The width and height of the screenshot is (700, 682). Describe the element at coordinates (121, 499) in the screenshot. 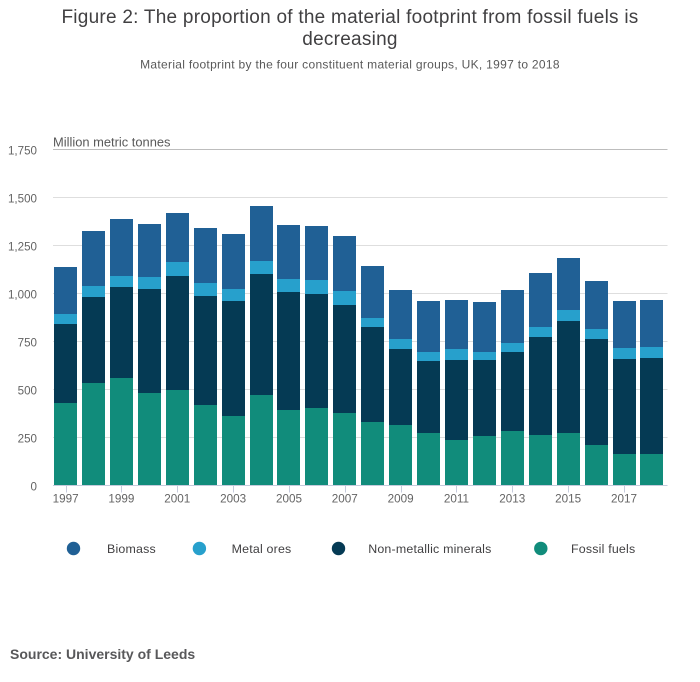

I see `svg-text: 1999` at that location.